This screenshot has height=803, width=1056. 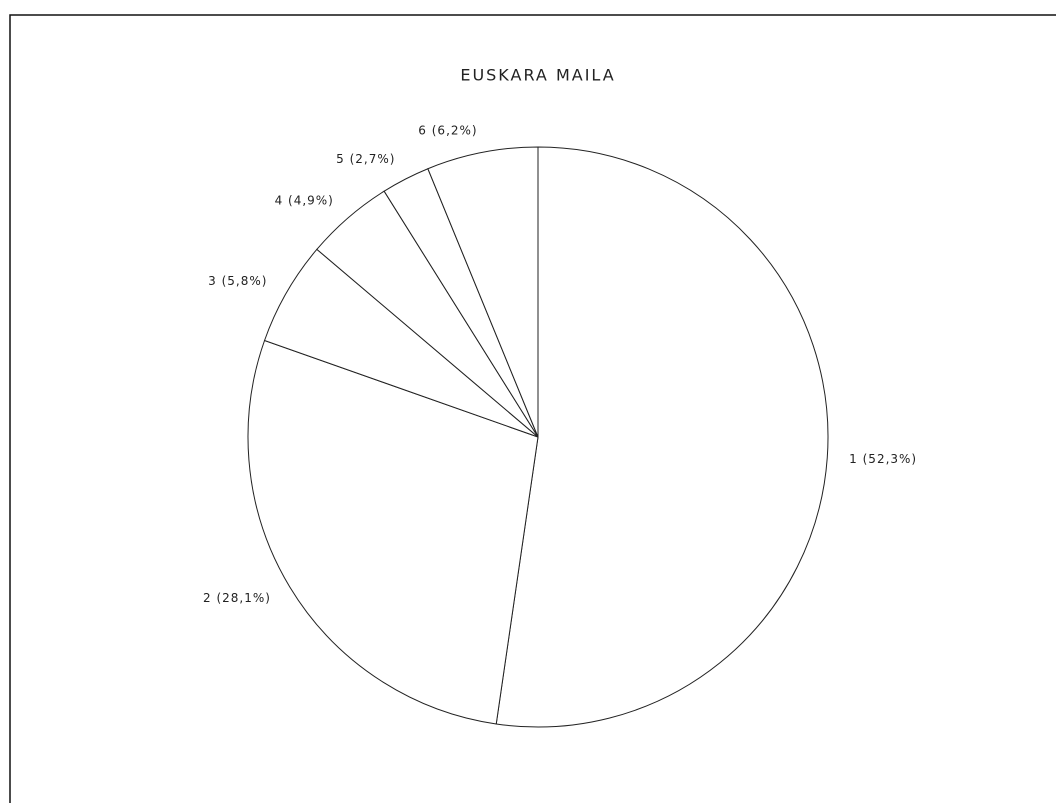 I want to click on slice-label: 3 (5,8%), so click(x=237, y=281).